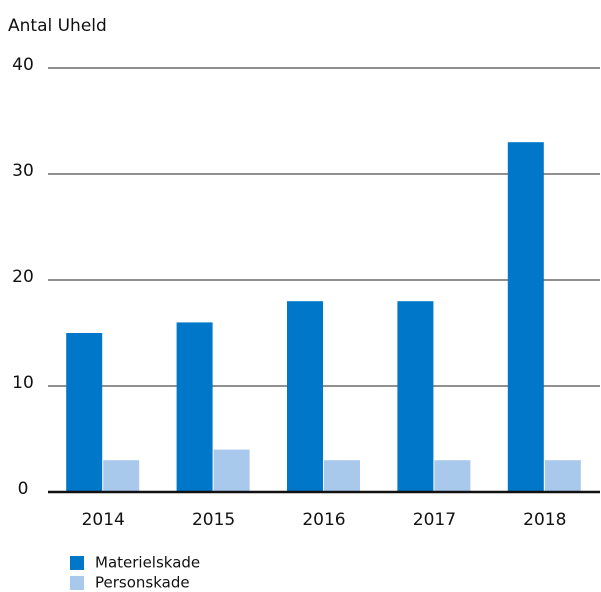 Image resolution: width=601 pixels, height=592 pixels. I want to click on legend-label: Materielskade, so click(147, 563).